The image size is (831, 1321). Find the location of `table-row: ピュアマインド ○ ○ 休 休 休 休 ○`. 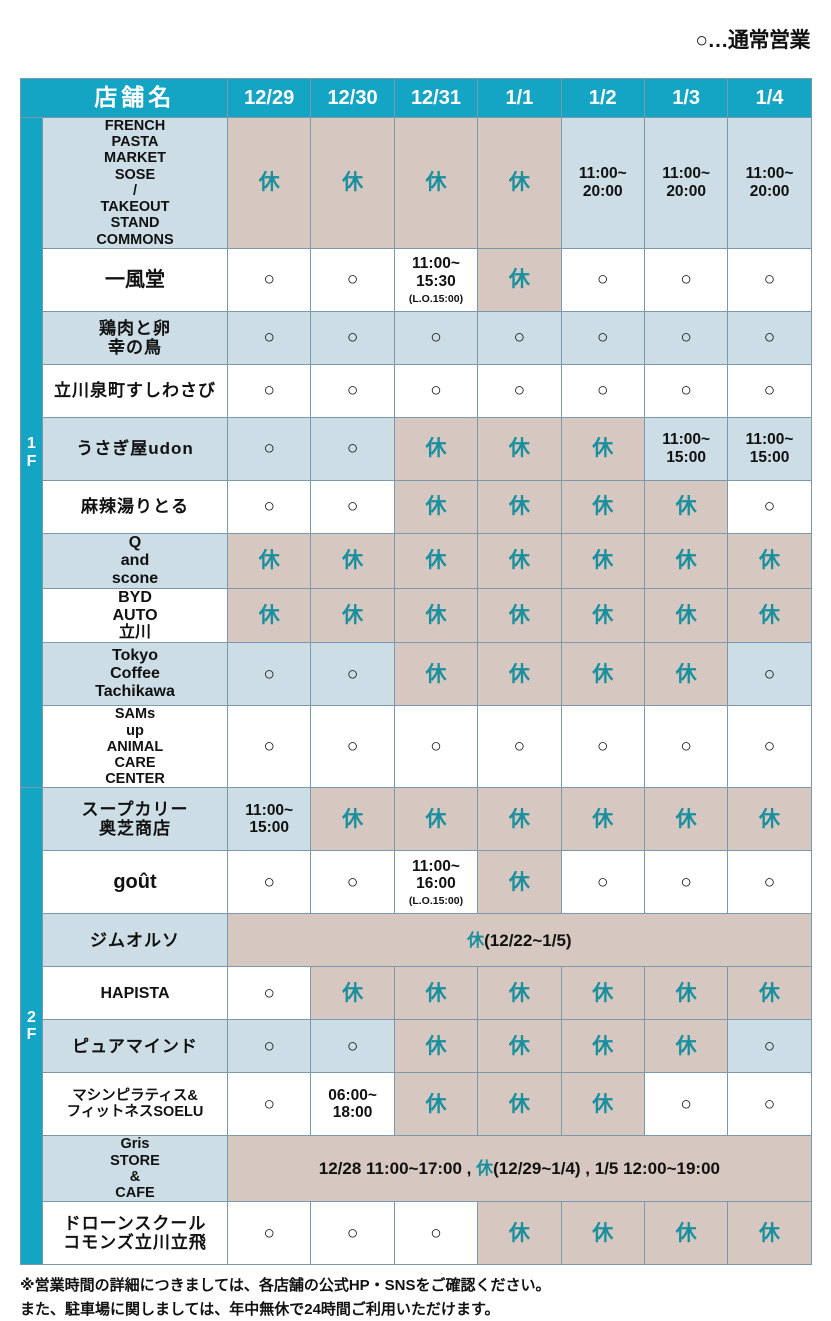

table-row: ピュアマインド ○ ○ 休 休 休 休 ○ is located at coordinates (416, 1046).